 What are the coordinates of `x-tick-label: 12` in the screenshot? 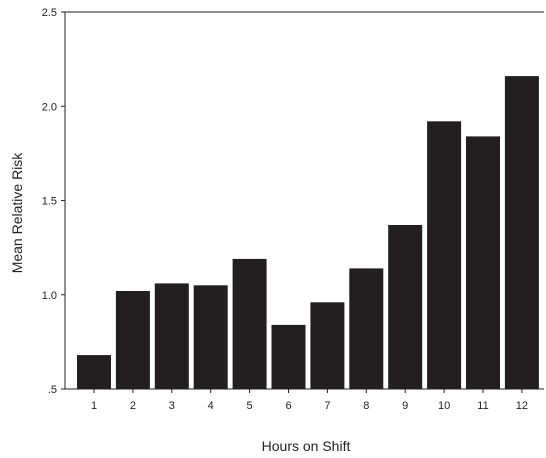 It's located at (522, 406).